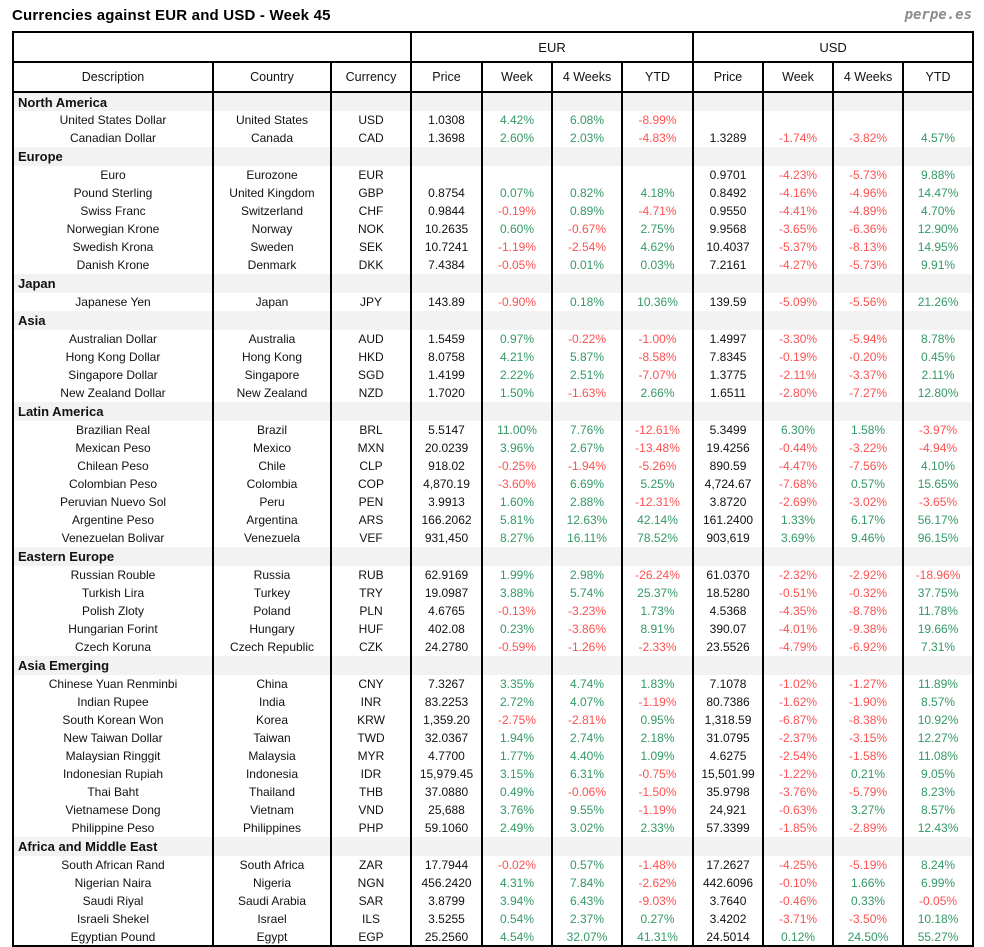  Describe the element at coordinates (113, 665) in the screenshot. I see `section-name: Asia Emerging` at that location.